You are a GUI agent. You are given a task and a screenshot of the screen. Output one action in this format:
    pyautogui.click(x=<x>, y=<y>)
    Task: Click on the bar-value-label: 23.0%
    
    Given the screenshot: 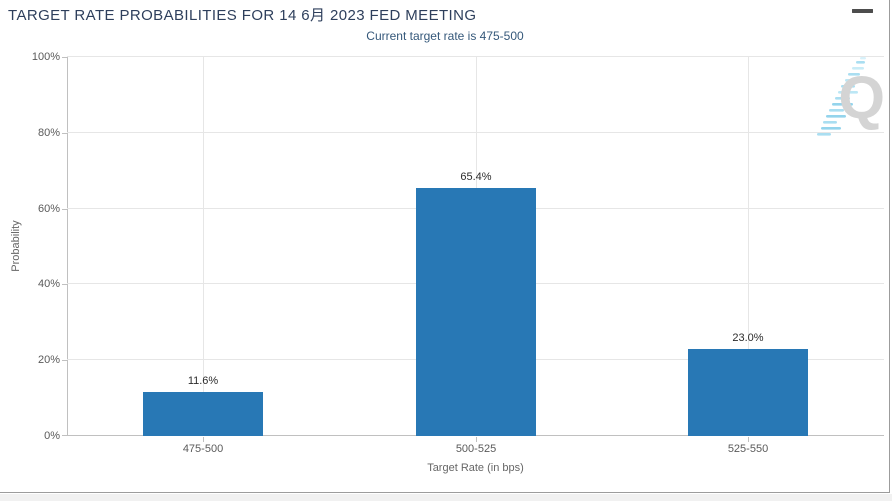 What is the action you would take?
    pyautogui.click(x=748, y=338)
    